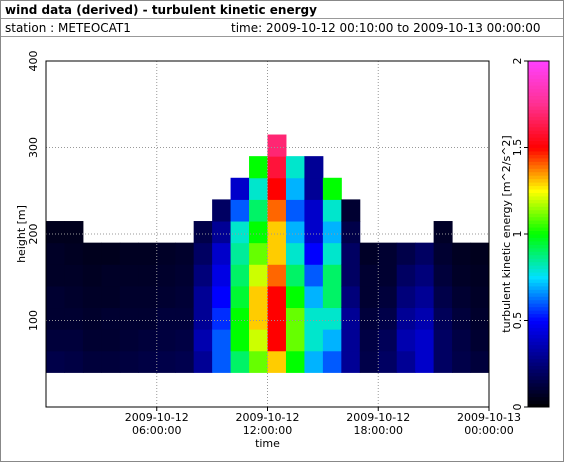  What do you see at coordinates (517, 234) in the screenshot?
I see `colorbar-tick-label: 1` at bounding box center [517, 234].